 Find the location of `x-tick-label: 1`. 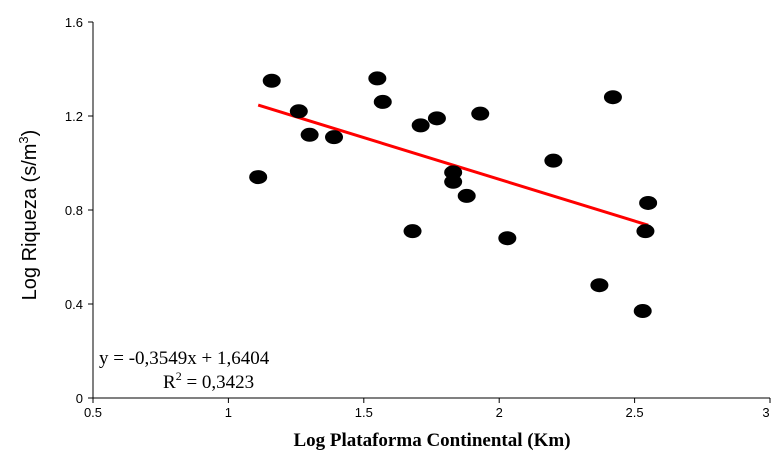

x-tick-label: 1 is located at coordinates (228, 412).